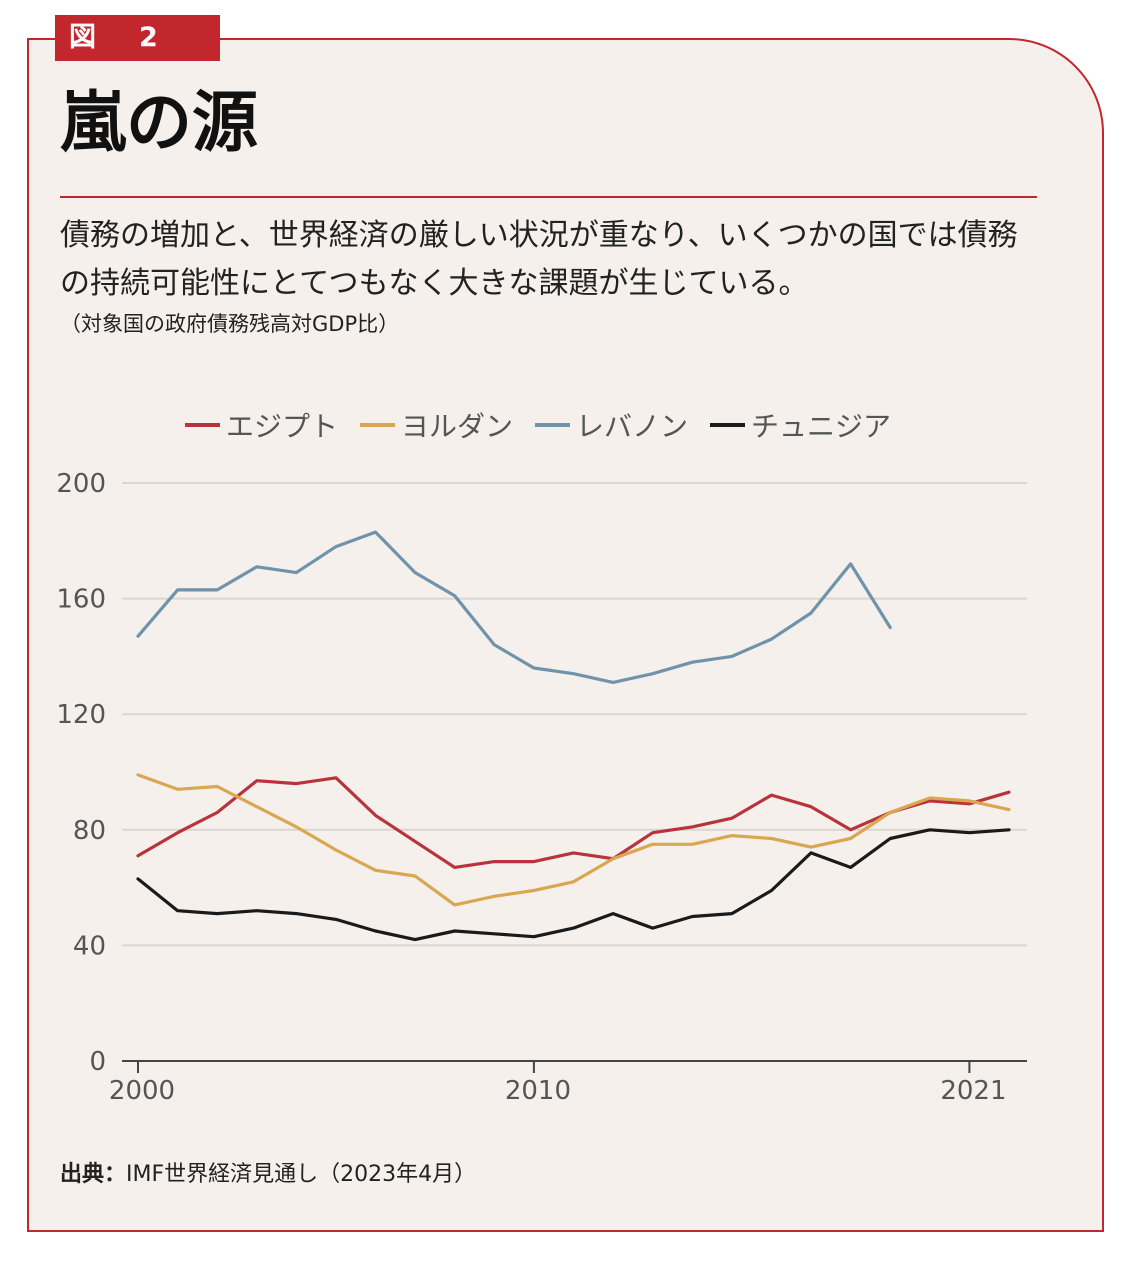 This screenshot has height=1263, width=1138. I want to click on legend-swatch-tunisia, so click(728, 425).